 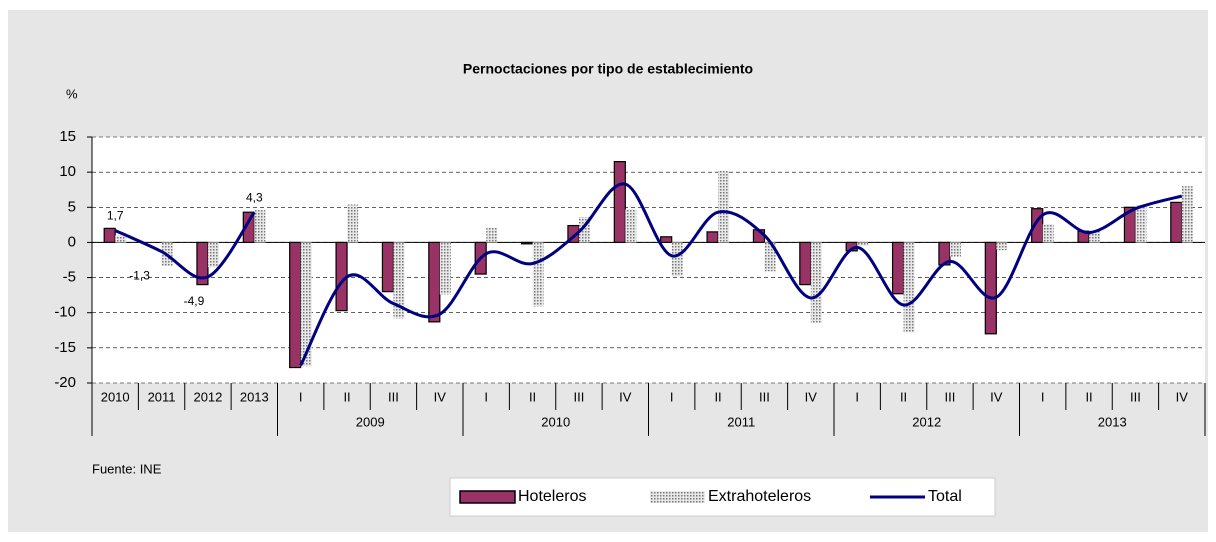 What do you see at coordinates (555, 421) in the screenshot?
I see `group-label: 2010` at bounding box center [555, 421].